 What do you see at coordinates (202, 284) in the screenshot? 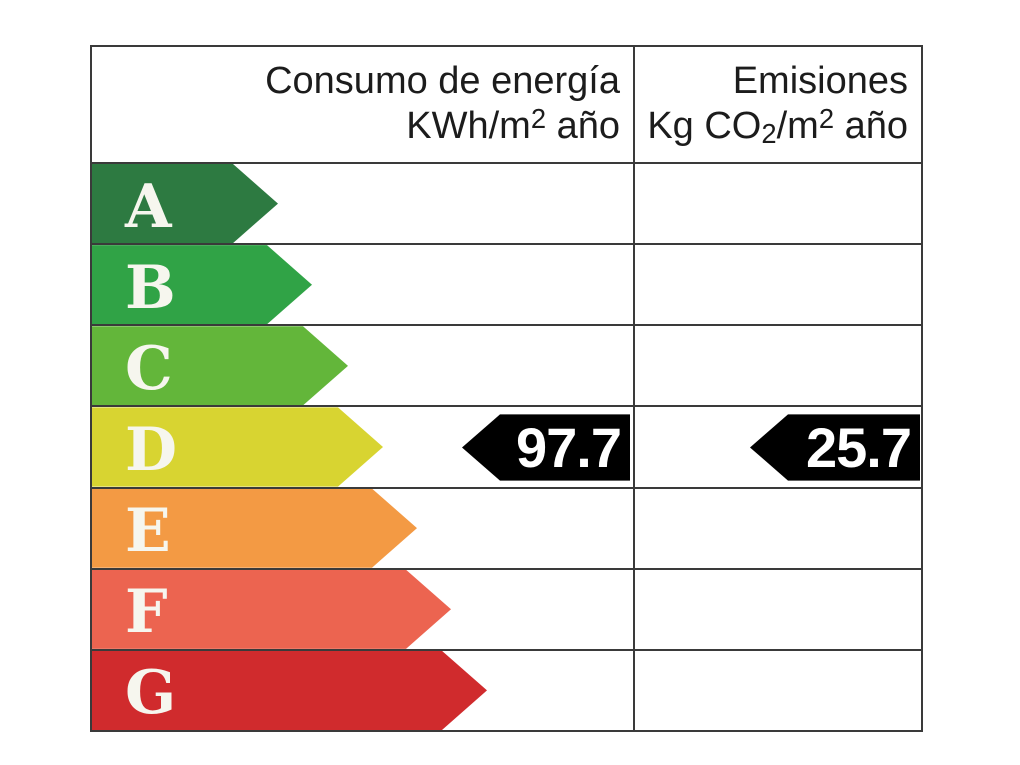
I see `rating-arrow-b: B` at bounding box center [202, 284].